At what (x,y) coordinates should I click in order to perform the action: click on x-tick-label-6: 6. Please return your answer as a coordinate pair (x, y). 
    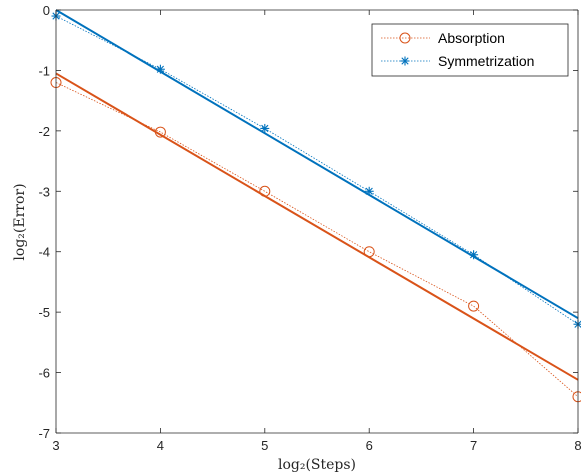
    Looking at the image, I should click on (369, 445).